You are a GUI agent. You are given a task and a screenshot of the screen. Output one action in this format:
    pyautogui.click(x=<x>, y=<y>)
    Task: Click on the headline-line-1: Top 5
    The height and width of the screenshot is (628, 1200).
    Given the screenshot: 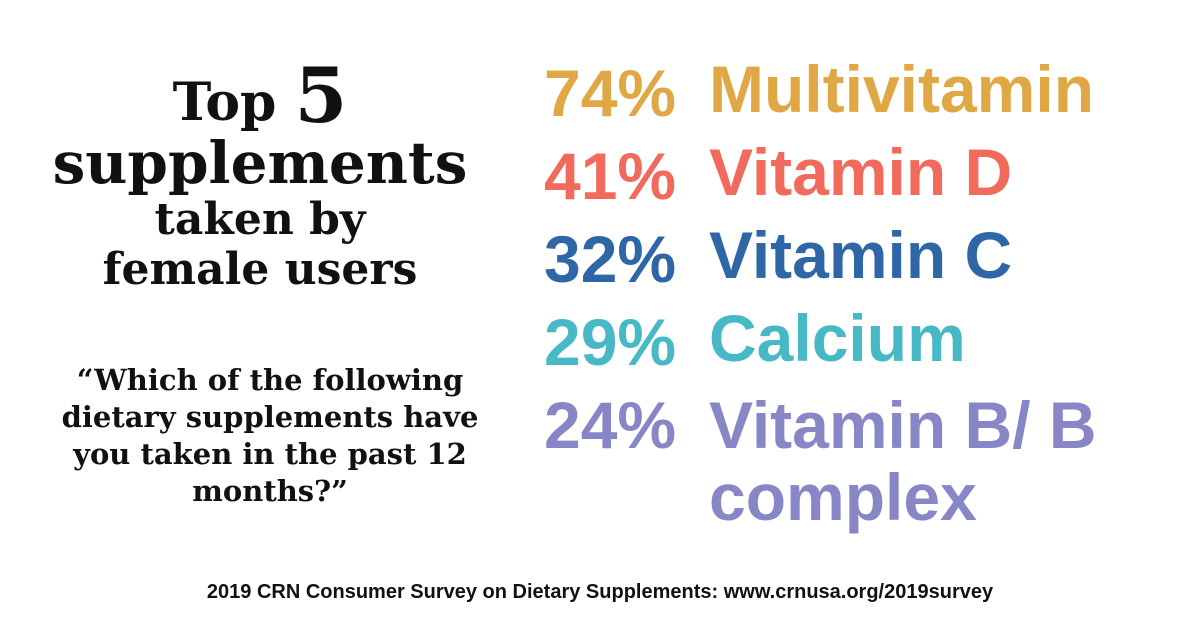 What is the action you would take?
    pyautogui.click(x=260, y=96)
    